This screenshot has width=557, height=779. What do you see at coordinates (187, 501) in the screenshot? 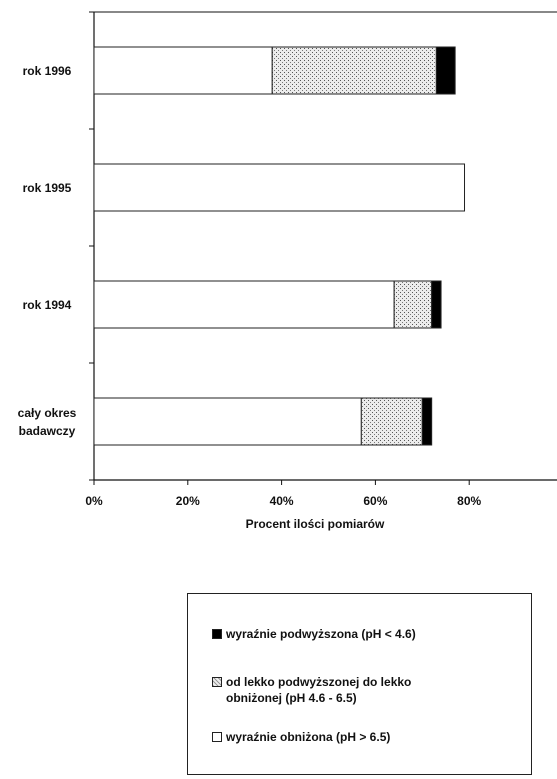
I see `x-tick-label: 20%` at bounding box center [187, 501].